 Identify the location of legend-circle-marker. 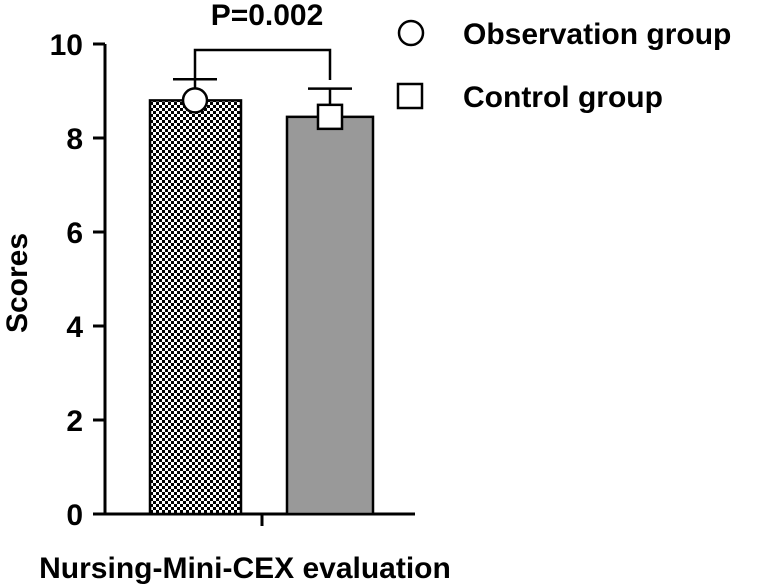
(411, 33).